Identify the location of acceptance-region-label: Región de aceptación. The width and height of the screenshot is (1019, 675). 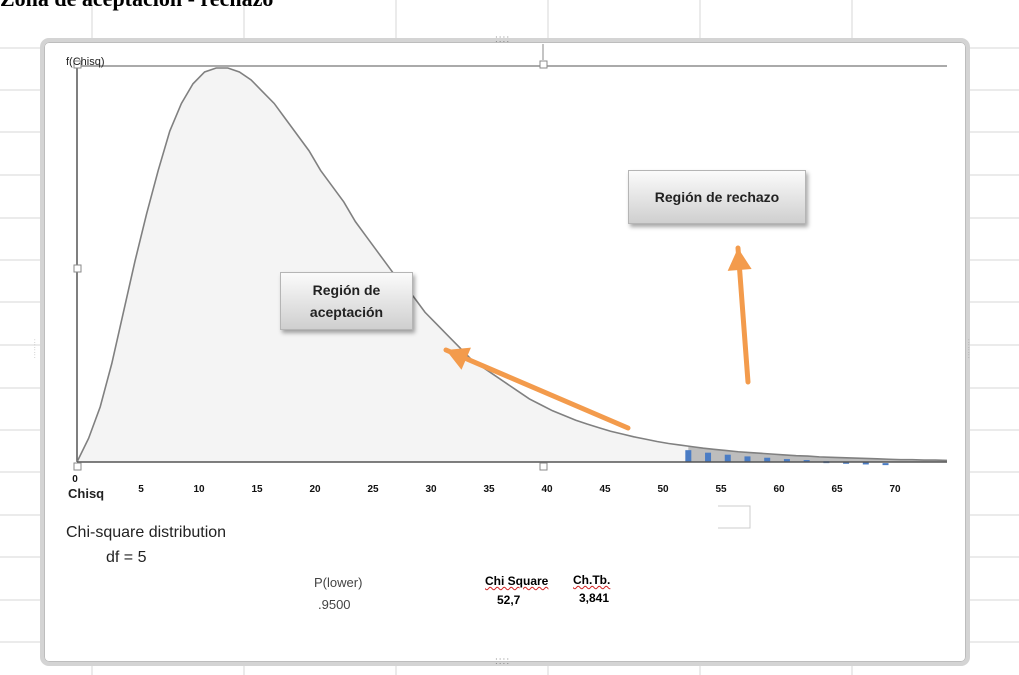
(346, 301).